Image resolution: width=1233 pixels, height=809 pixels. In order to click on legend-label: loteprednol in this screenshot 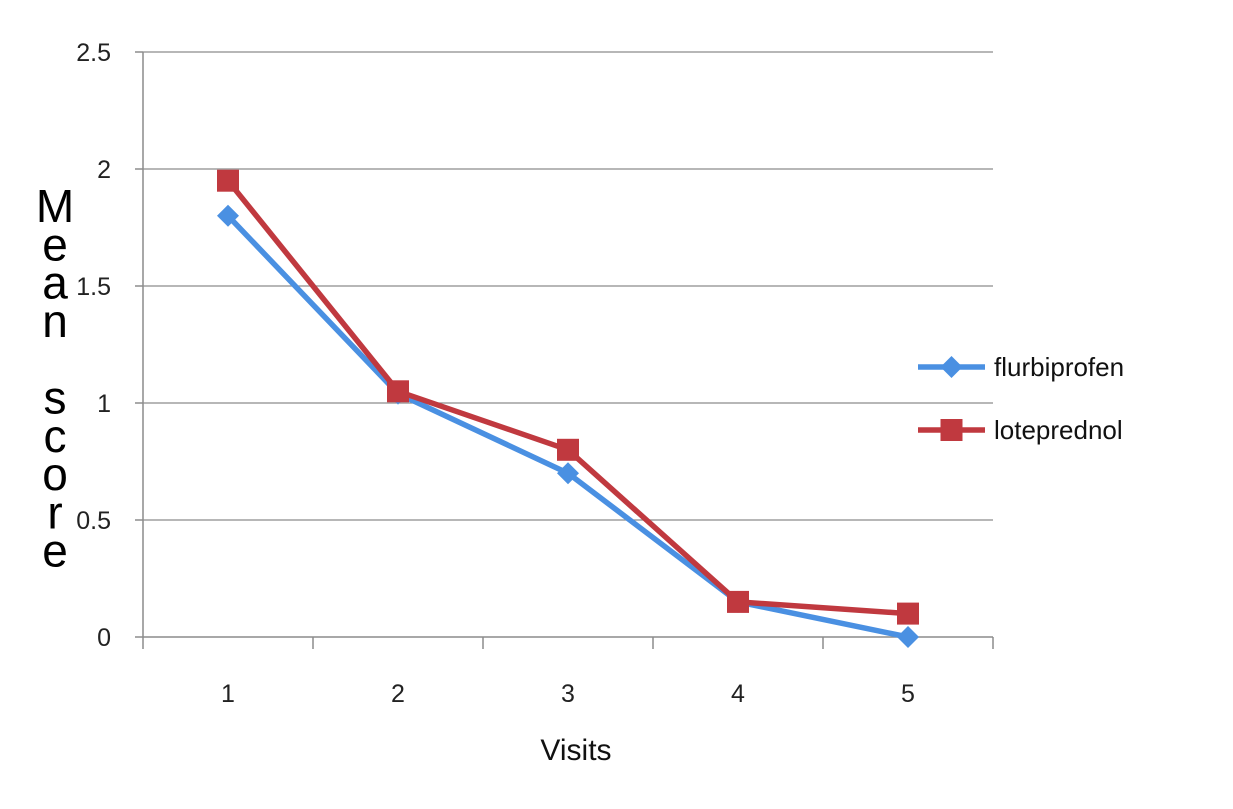, I will do `click(1058, 430)`.